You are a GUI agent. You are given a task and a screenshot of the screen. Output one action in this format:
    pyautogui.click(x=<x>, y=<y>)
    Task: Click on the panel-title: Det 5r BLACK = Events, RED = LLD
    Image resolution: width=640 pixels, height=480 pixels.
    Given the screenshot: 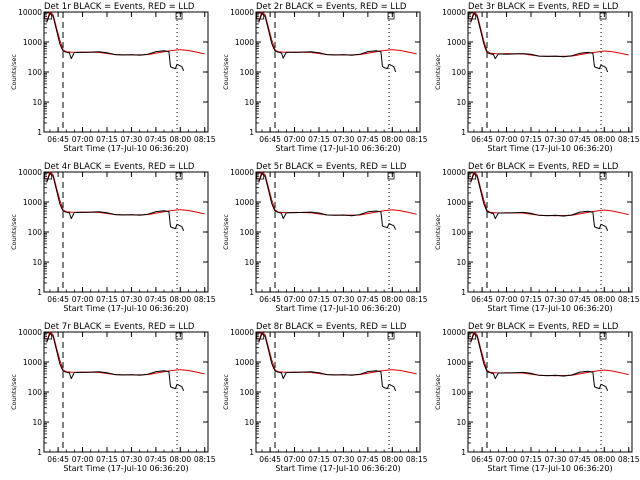 What is the action you would take?
    pyautogui.click(x=331, y=167)
    